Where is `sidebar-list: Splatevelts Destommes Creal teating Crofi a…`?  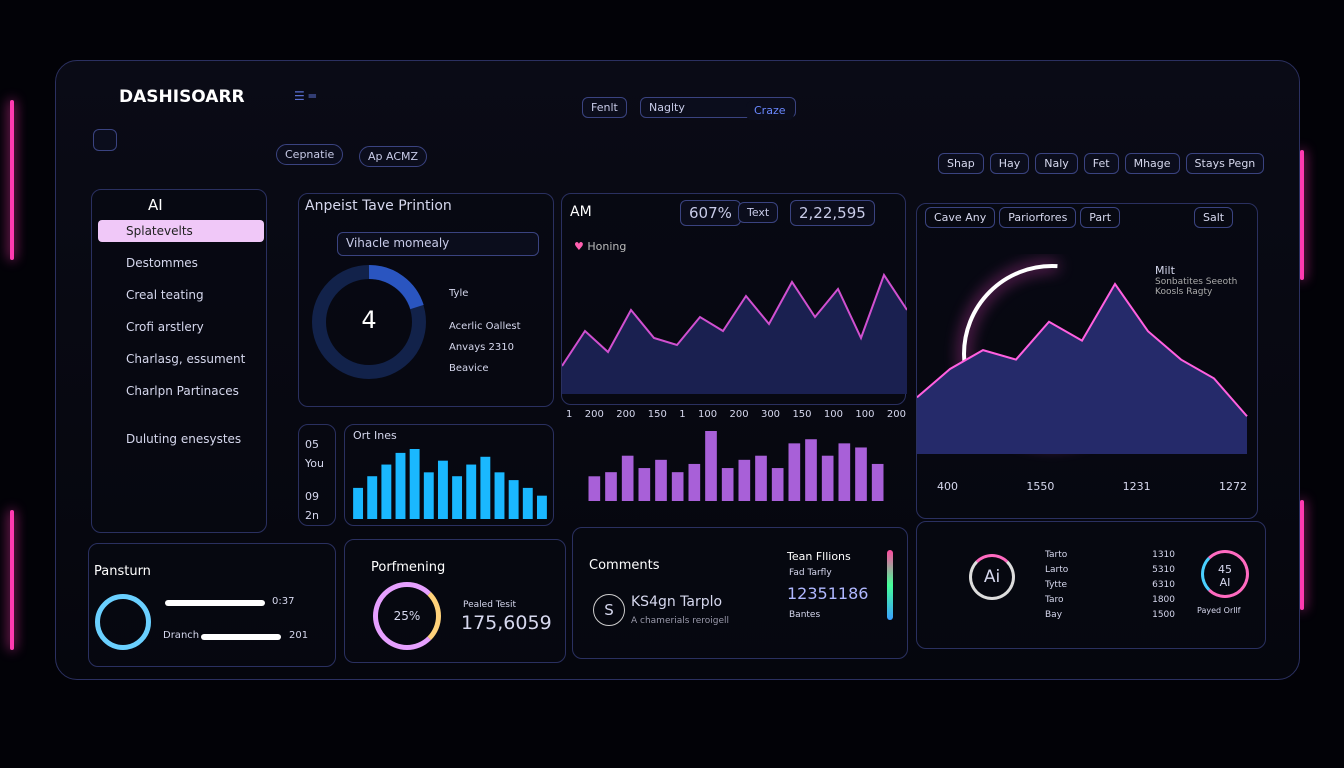 sidebar-list: Splatevelts Destommes Creal teating Crofi a… is located at coordinates (181, 340).